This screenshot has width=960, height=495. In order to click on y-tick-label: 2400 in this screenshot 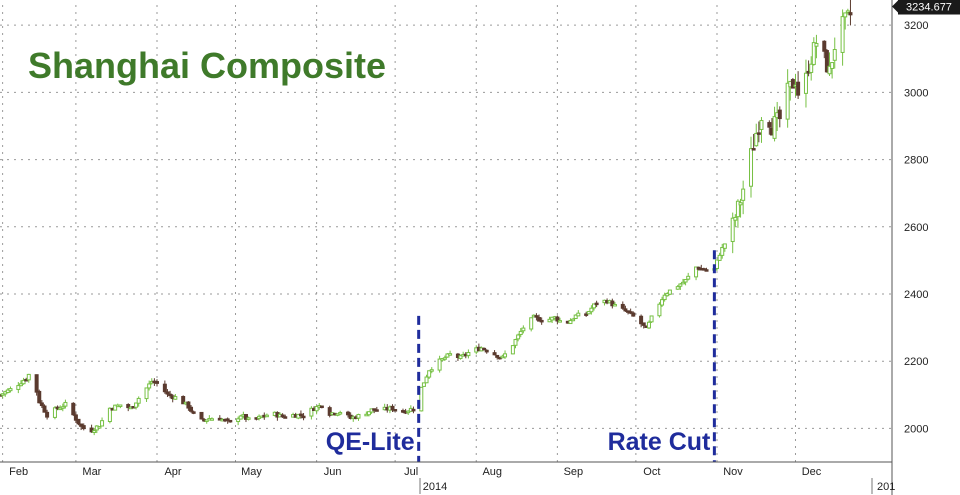, I will do `click(916, 295)`.